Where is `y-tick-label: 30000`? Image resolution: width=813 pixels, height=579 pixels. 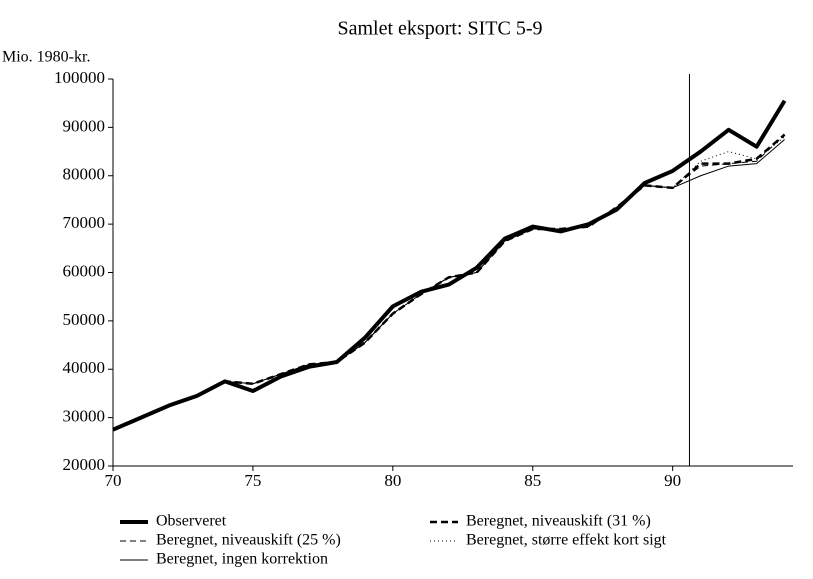
y-tick-label: 30000 is located at coordinates (84, 416).